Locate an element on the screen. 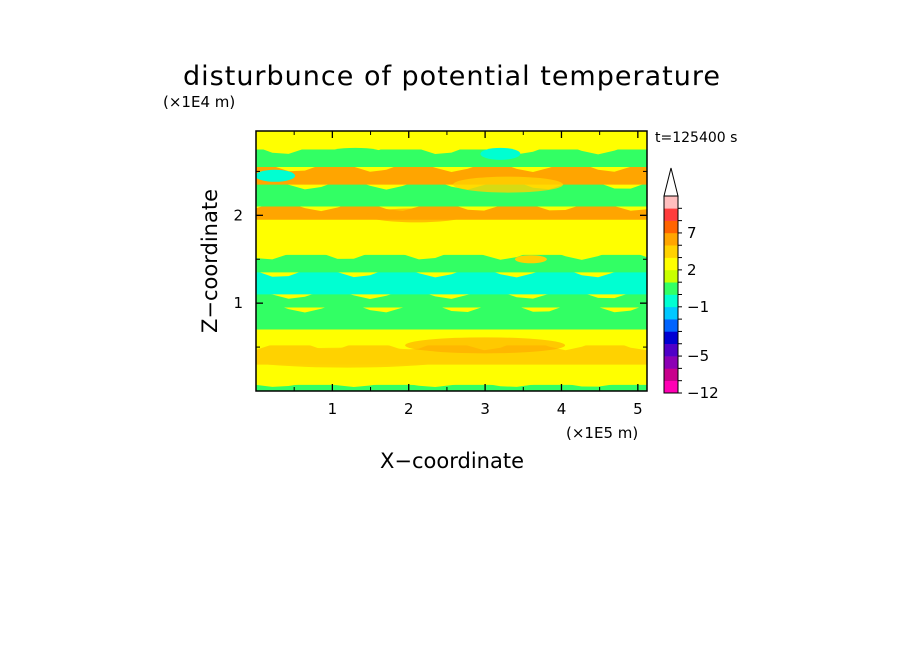 This screenshot has height=654, width=904. y-axis-label: Z−coordinate is located at coordinates (210, 261).